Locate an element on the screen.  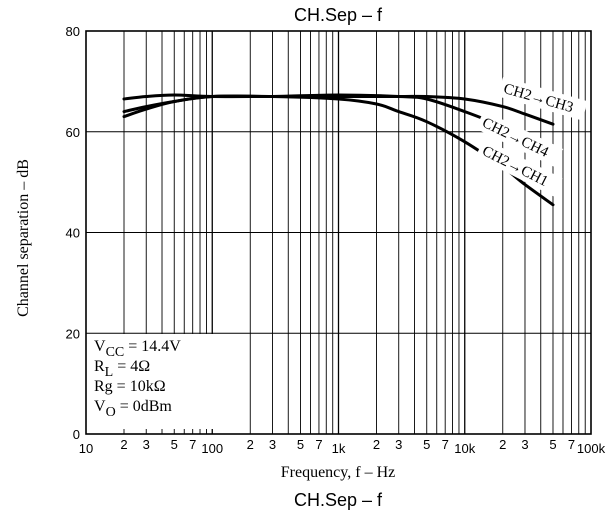
y-tick-label: 40 is located at coordinates (73, 233).